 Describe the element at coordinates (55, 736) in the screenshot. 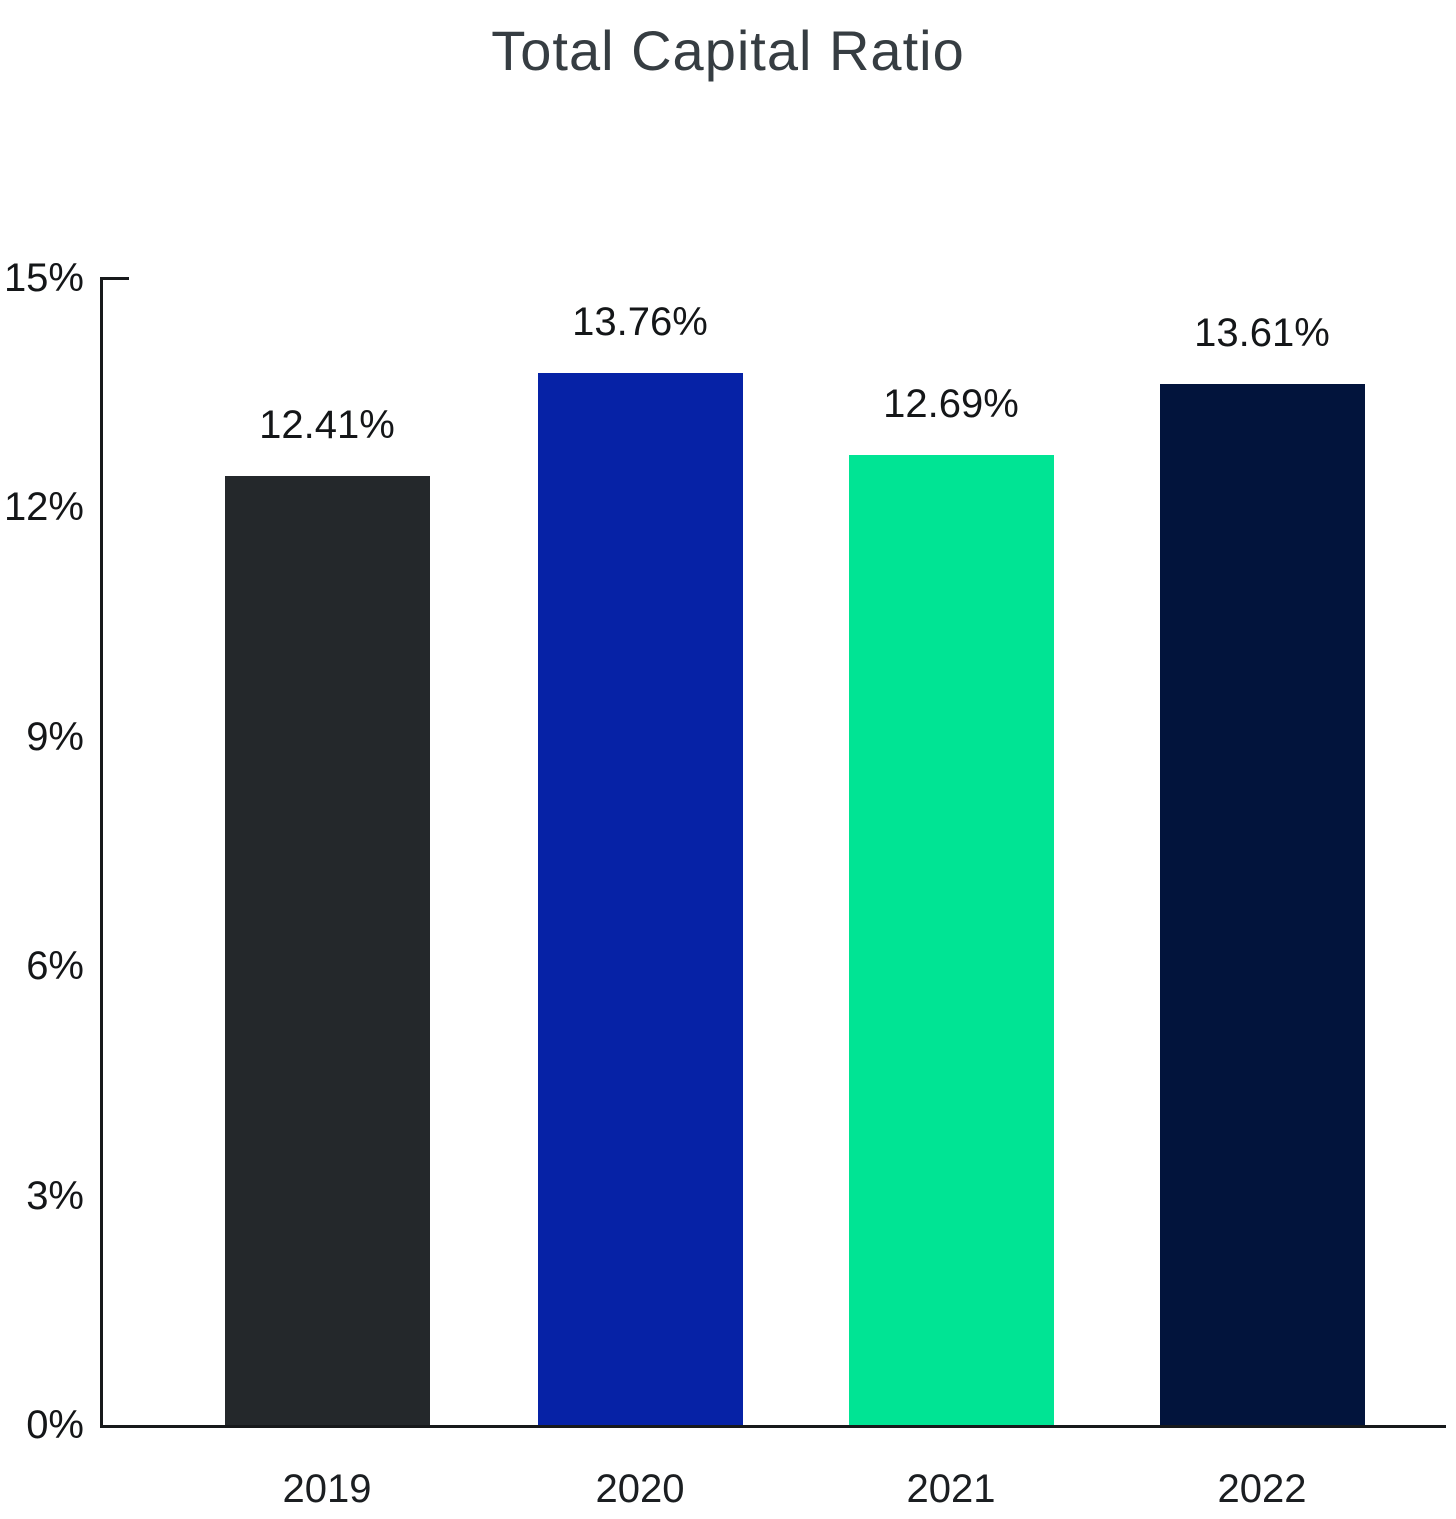

I see `y-tick-label: 9%` at that location.